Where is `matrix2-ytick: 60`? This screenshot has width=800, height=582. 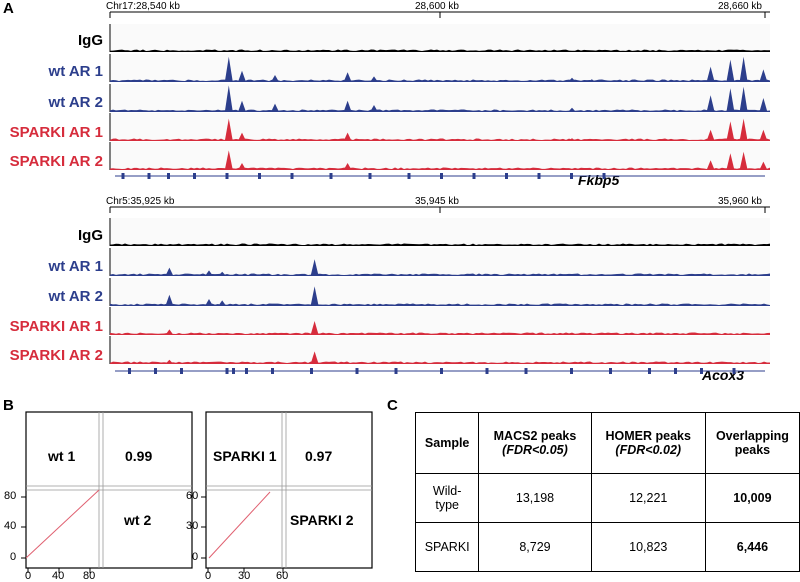 matrix2-ytick: 60 is located at coordinates (192, 496).